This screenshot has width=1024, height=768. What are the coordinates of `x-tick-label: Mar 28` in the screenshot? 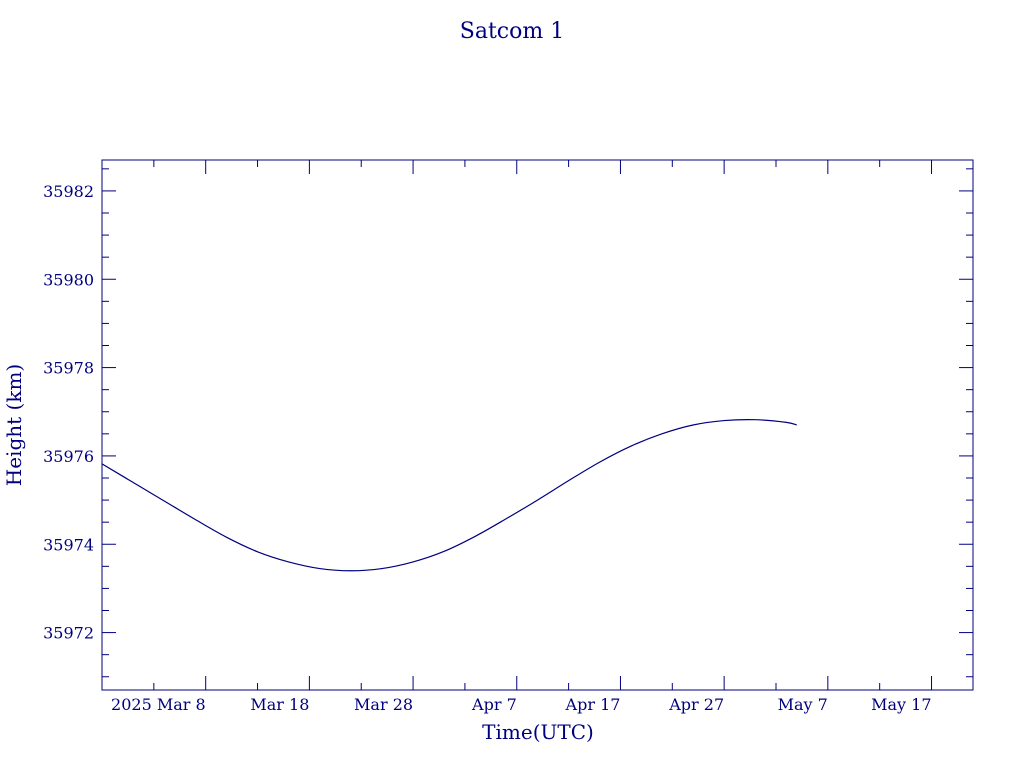 It's located at (383, 704).